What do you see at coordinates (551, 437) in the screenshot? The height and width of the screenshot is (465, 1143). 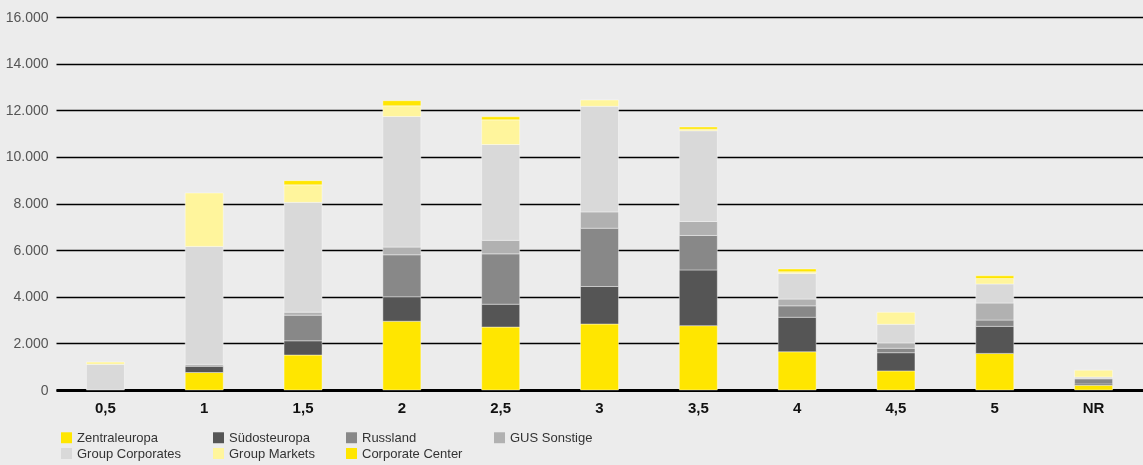 I see `legend-label: GUS Sonstige` at bounding box center [551, 437].